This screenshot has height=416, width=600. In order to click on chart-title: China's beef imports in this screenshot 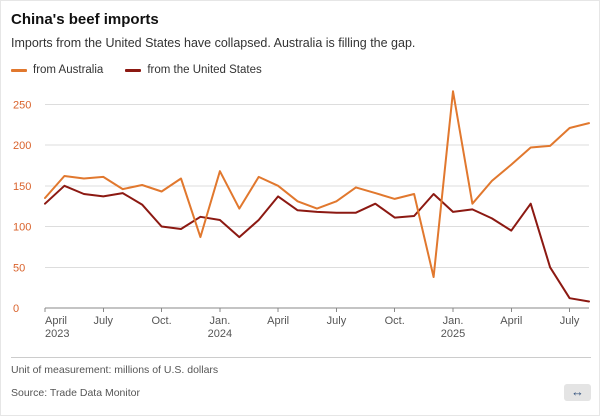, I will do `click(85, 19)`.